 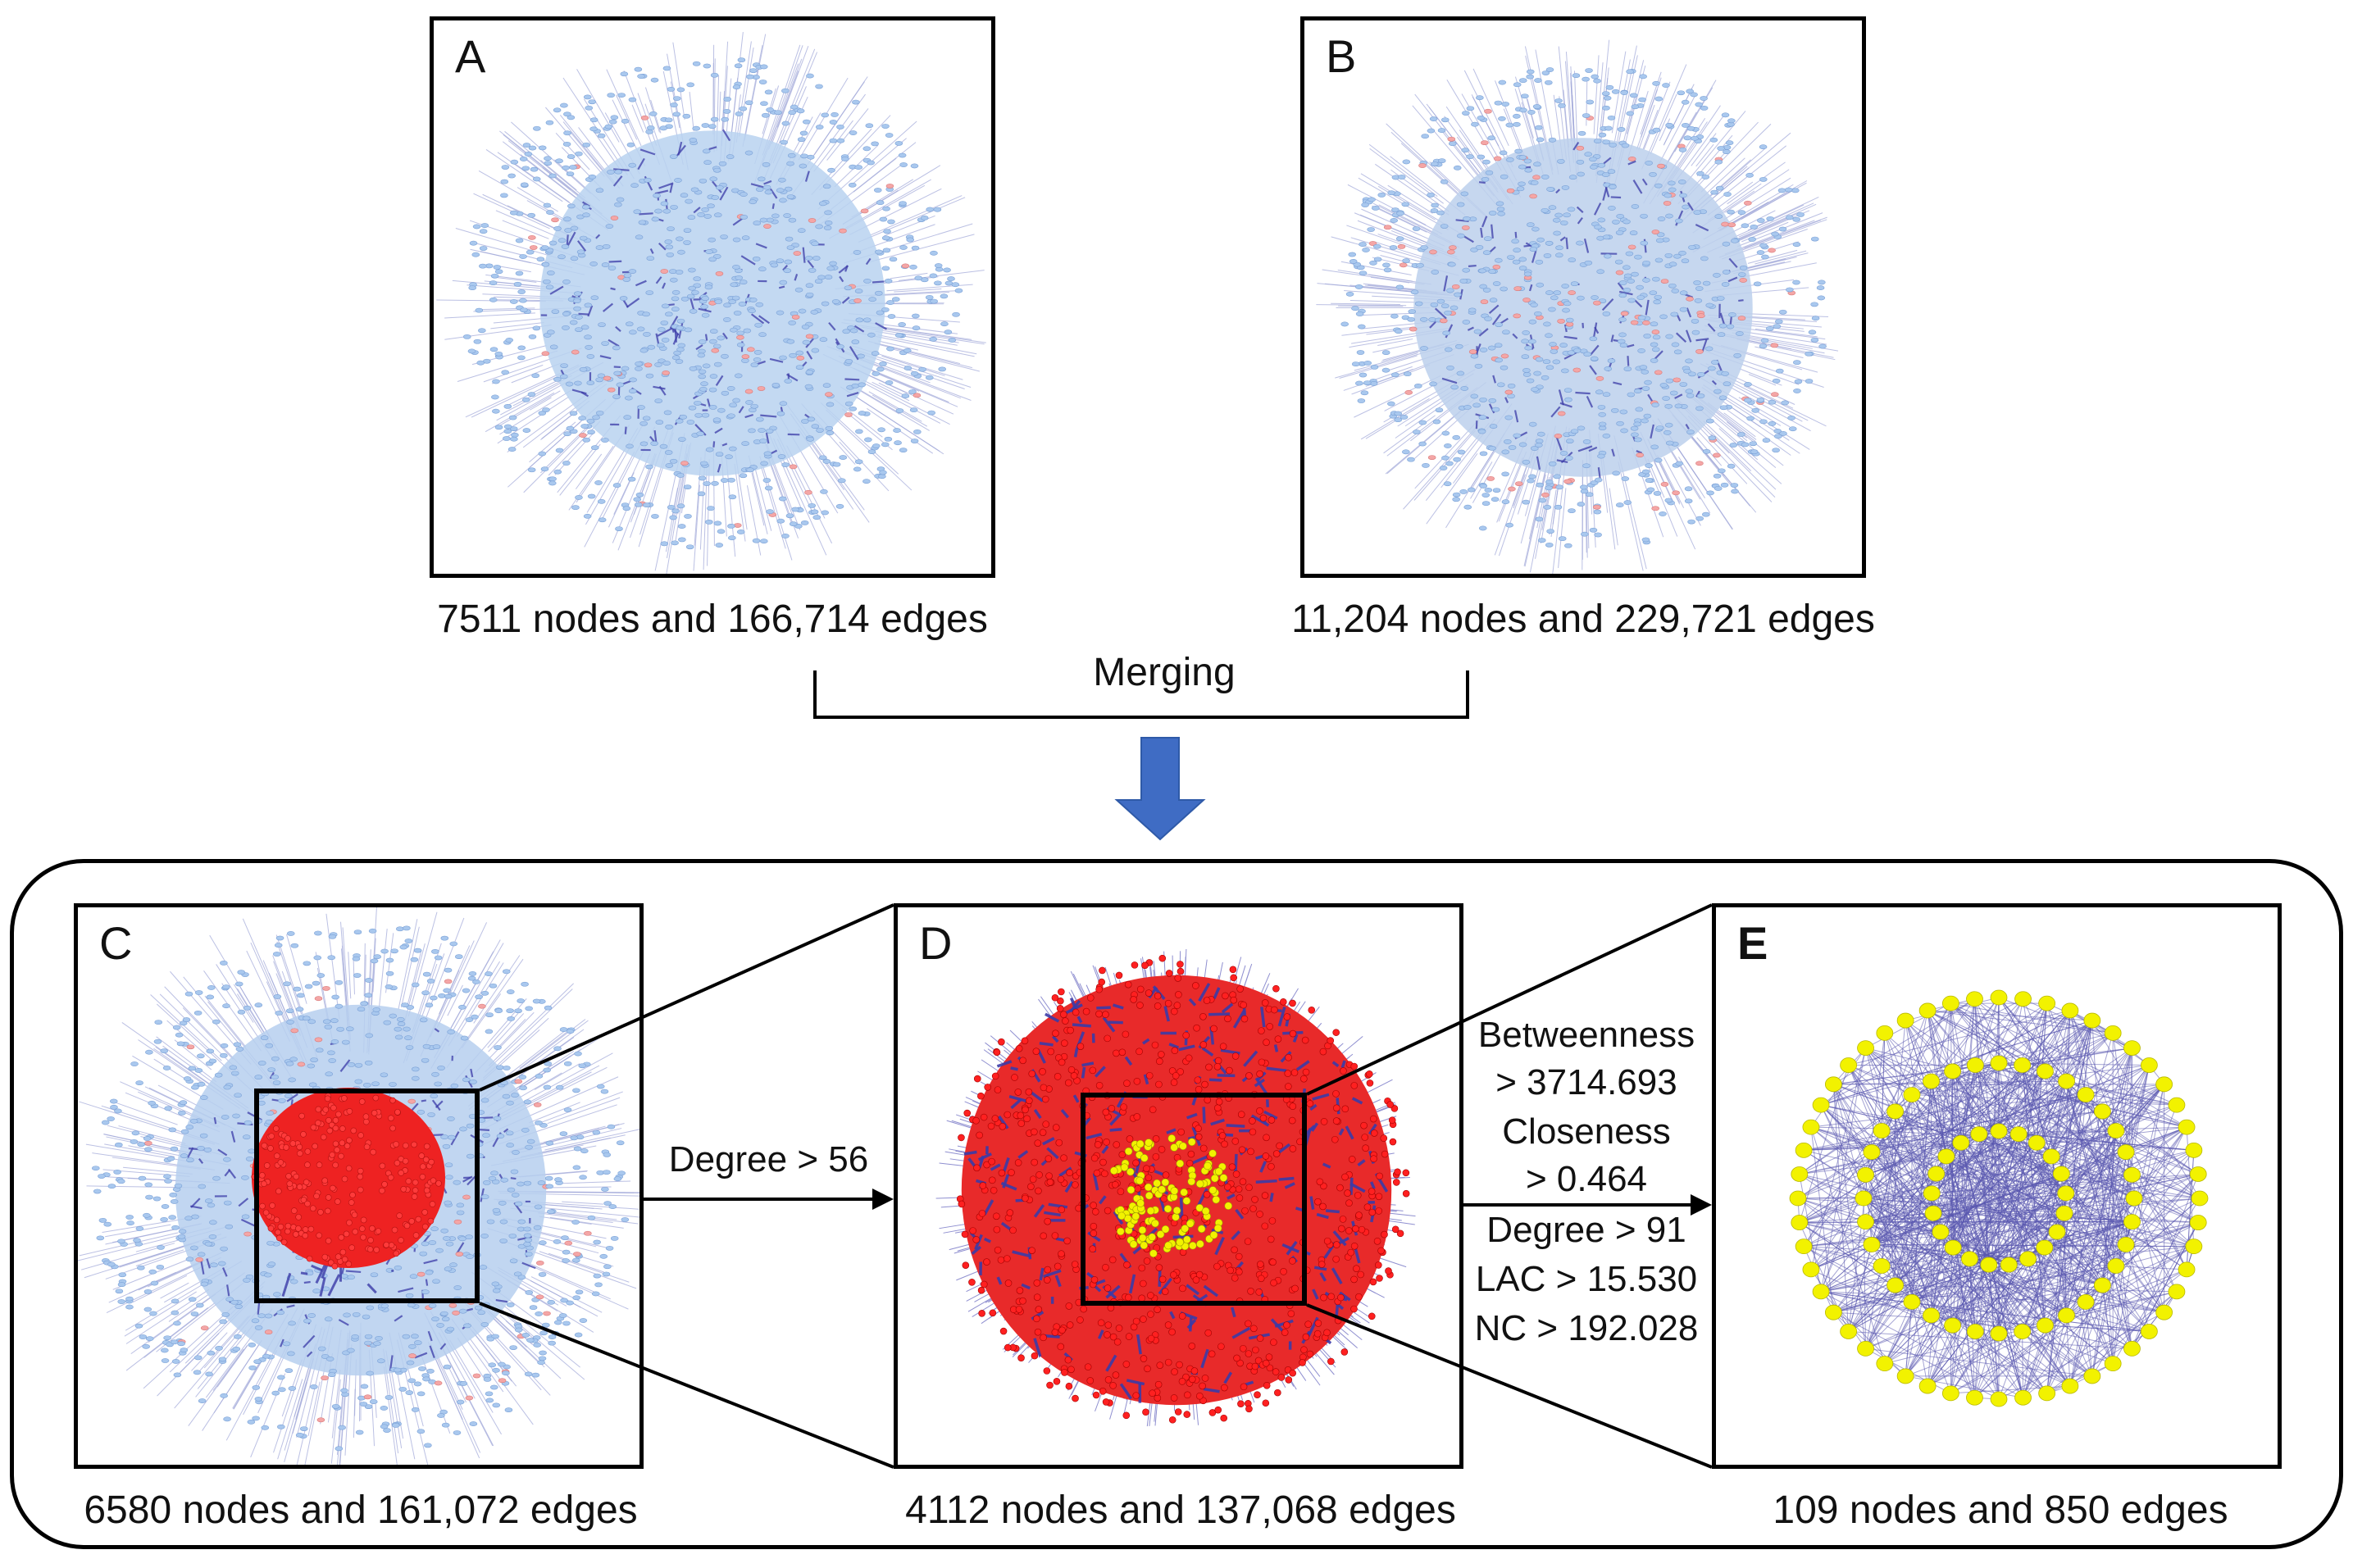 I want to click on panel-label-b: B, so click(x=1342, y=56).